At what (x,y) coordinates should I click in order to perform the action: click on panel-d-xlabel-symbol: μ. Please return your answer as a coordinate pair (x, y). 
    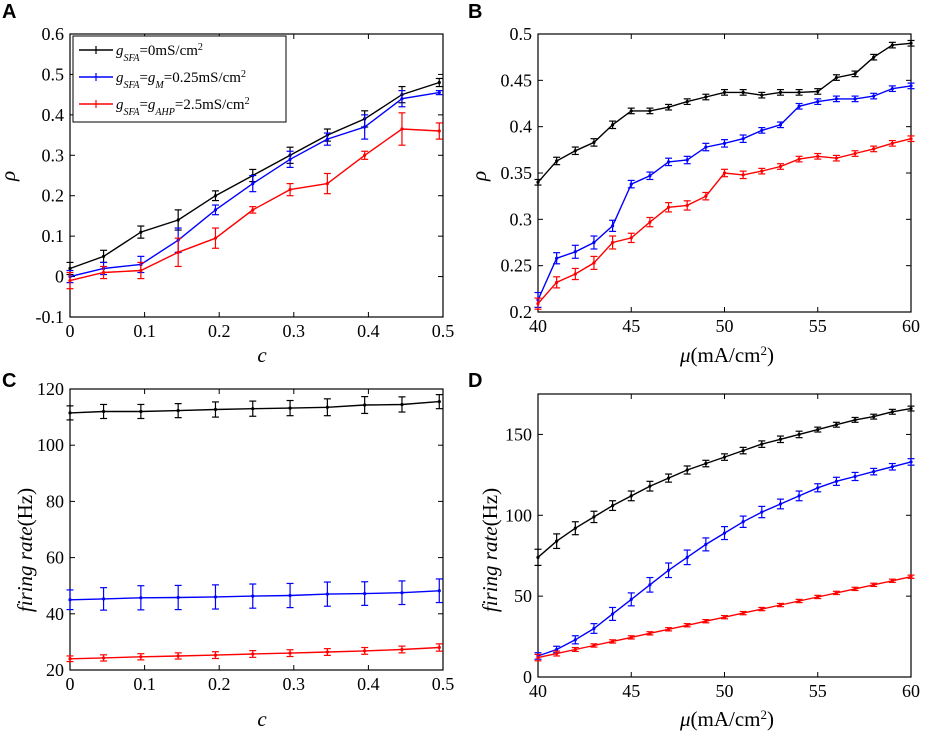
    Looking at the image, I should click on (685, 719).